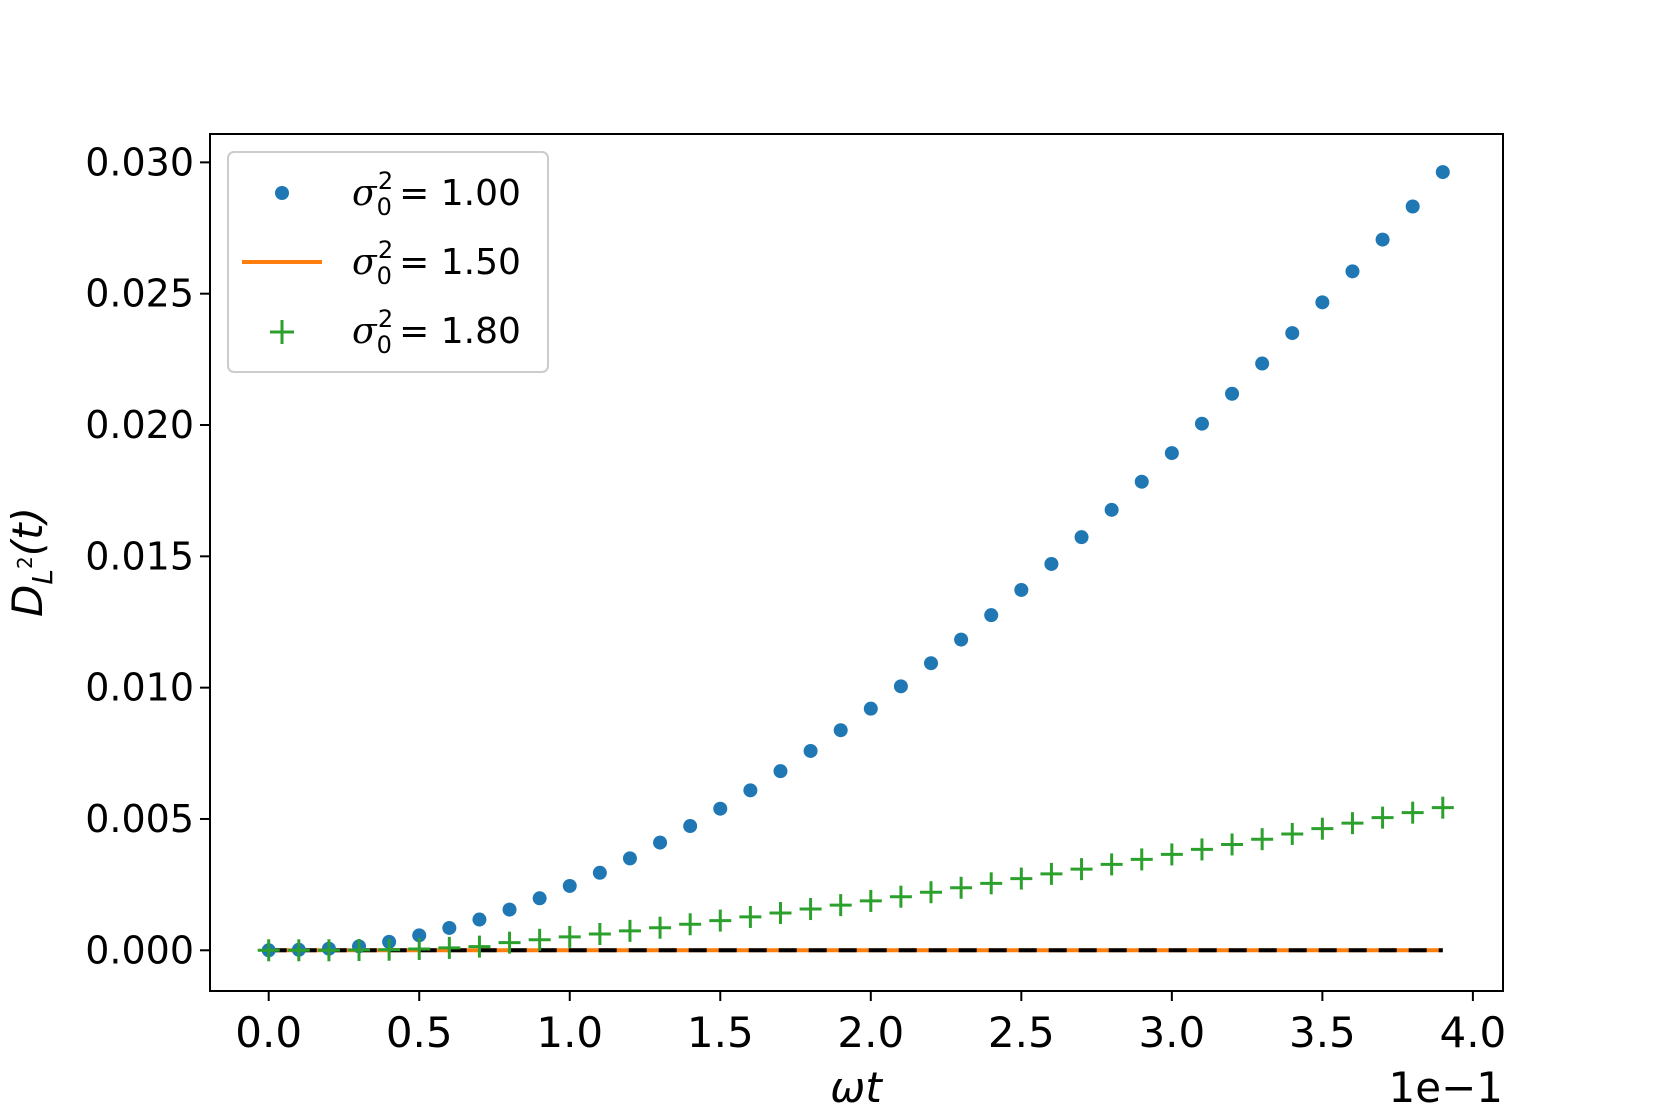  What do you see at coordinates (282, 193) in the screenshot?
I see `legend-marker-dots` at bounding box center [282, 193].